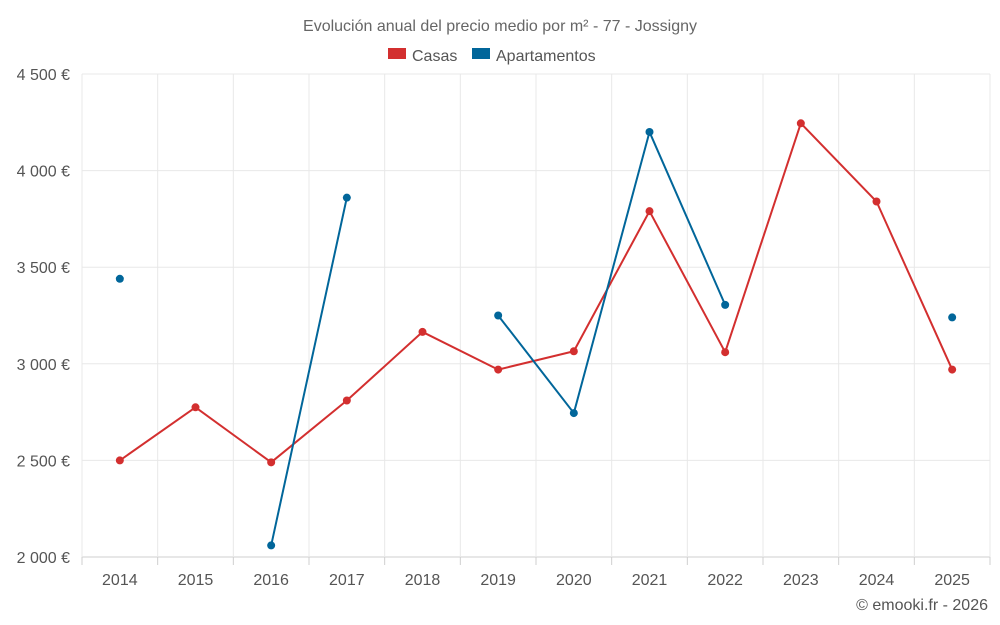 Image resolution: width=1000 pixels, height=625 pixels. I want to click on x-tick-label: 2015, so click(196, 580).